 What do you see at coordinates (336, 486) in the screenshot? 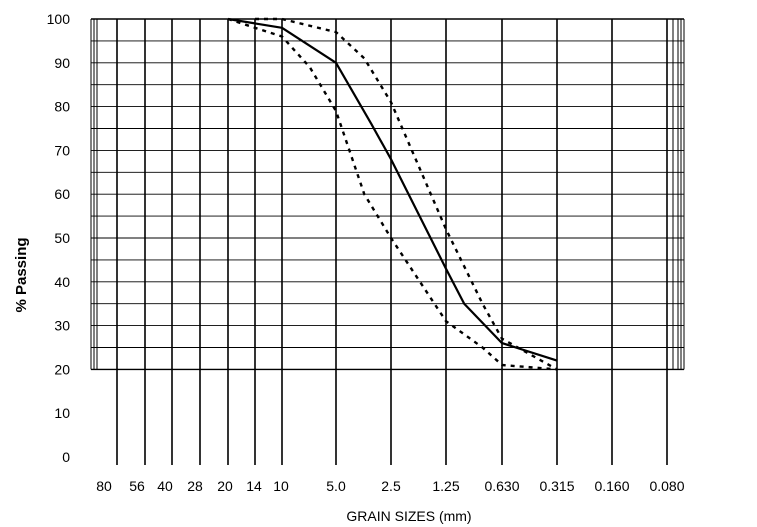
I see `x-tick-label: 5.0` at bounding box center [336, 486].